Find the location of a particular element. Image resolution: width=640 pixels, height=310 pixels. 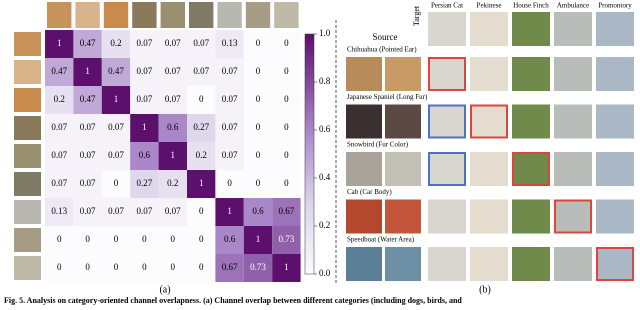

source-name: Japanese Spaniel (Long Fur) is located at coordinates (387, 97).